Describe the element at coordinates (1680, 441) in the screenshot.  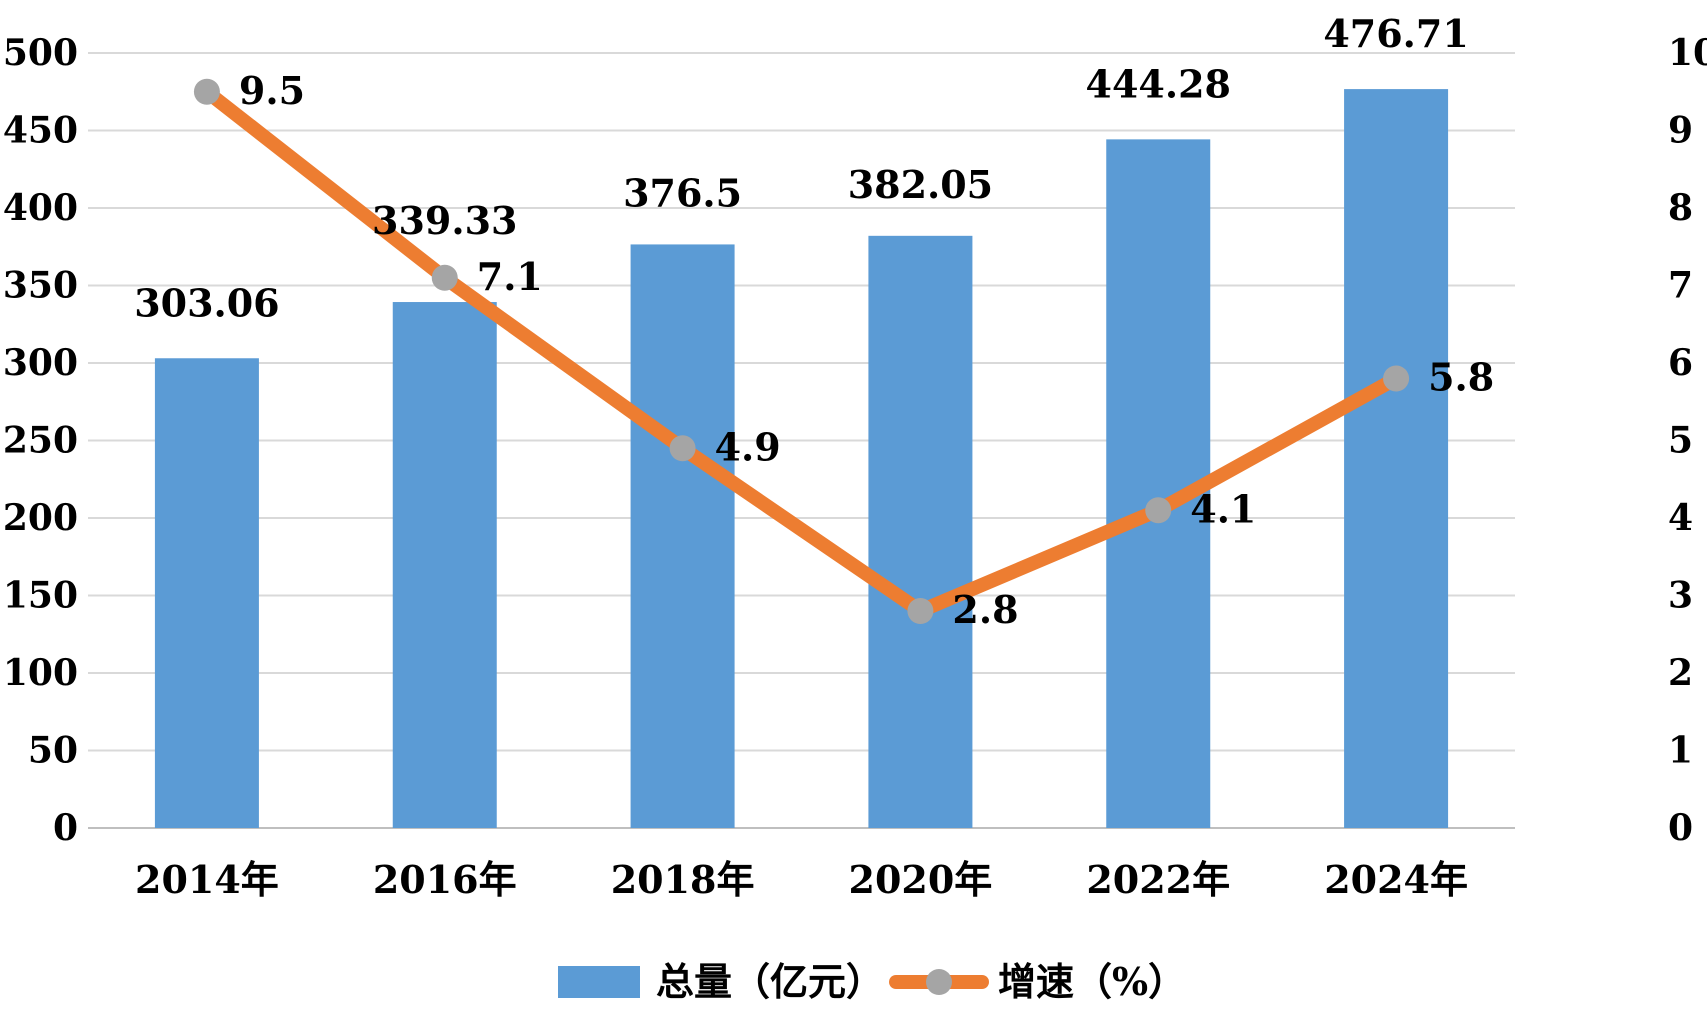
I see `y-right-tick-label: 5` at that location.